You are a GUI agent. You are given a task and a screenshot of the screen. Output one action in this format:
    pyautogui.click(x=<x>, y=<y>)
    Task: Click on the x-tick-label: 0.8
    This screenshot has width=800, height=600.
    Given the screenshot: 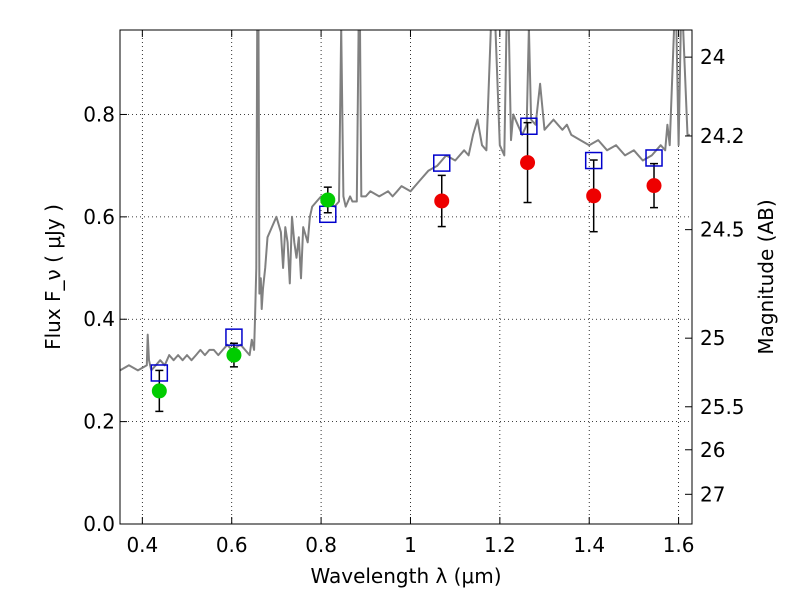 What is the action you would take?
    pyautogui.click(x=321, y=545)
    